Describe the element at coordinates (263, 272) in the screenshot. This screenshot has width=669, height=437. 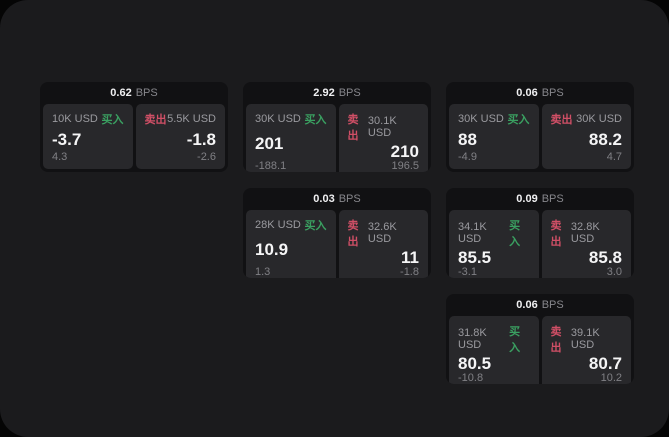
I see `buy-delta: 1.3` at that location.